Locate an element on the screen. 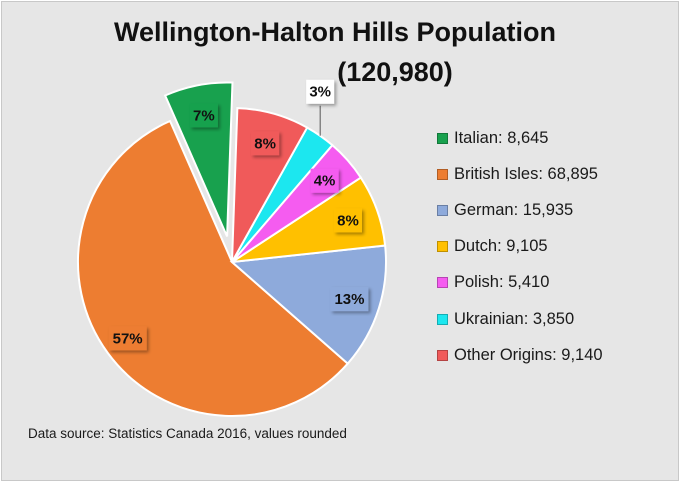 The image size is (682, 484). data-label-text: 3% is located at coordinates (320, 92).